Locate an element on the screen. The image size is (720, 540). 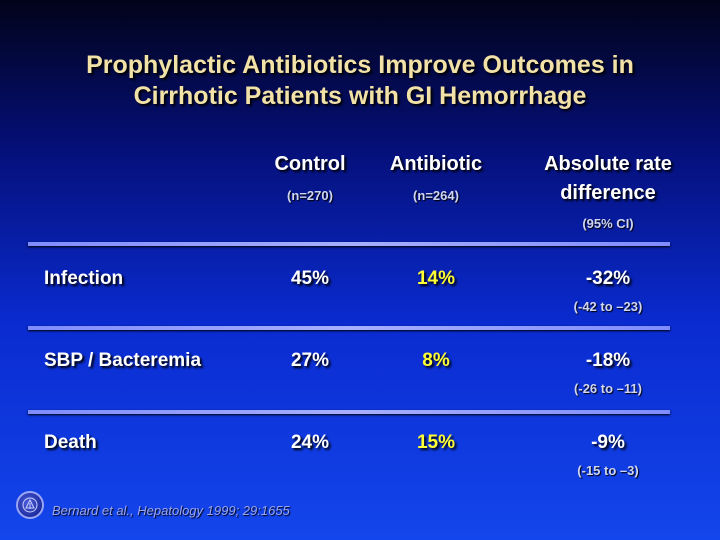
citation: Bernard et al., Hepatology 1999; 29:1655 is located at coordinates (171, 510).